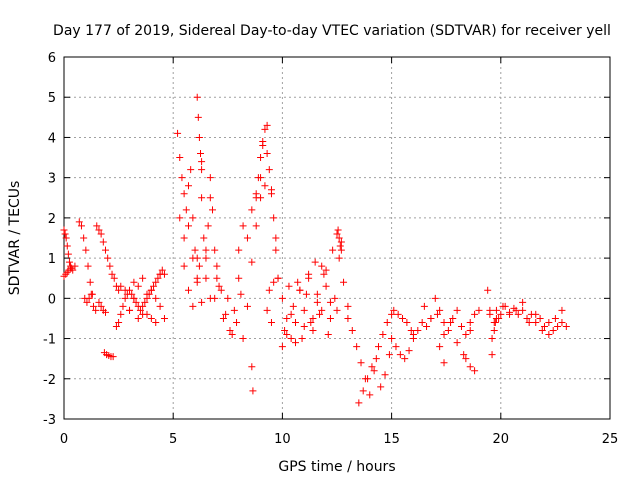 The image size is (640, 480). Describe the element at coordinates (15, 238) in the screenshot. I see `y-axis-label: SDTVAR / TECUs` at that location.